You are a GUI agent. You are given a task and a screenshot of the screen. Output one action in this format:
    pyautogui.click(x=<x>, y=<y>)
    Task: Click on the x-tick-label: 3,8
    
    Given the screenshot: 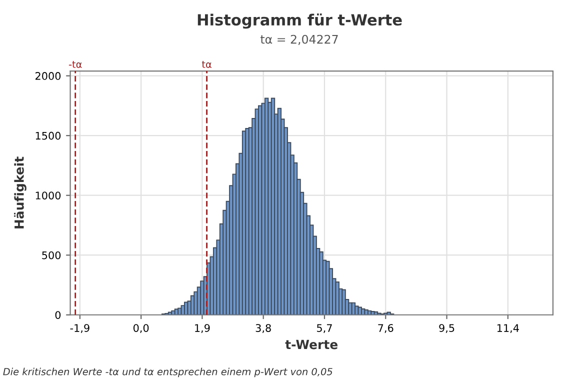 What is the action you would take?
    pyautogui.click(x=263, y=329)
    